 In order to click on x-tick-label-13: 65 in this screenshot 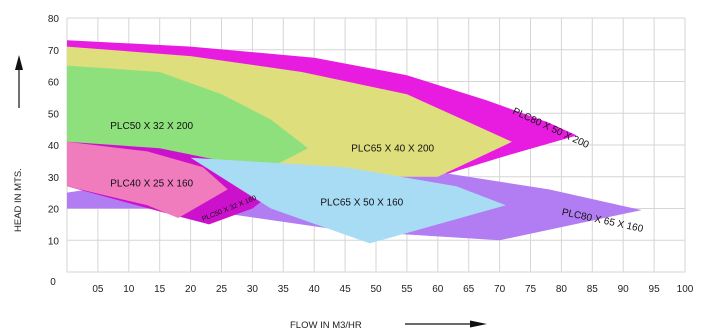, I will do `click(469, 289)`.